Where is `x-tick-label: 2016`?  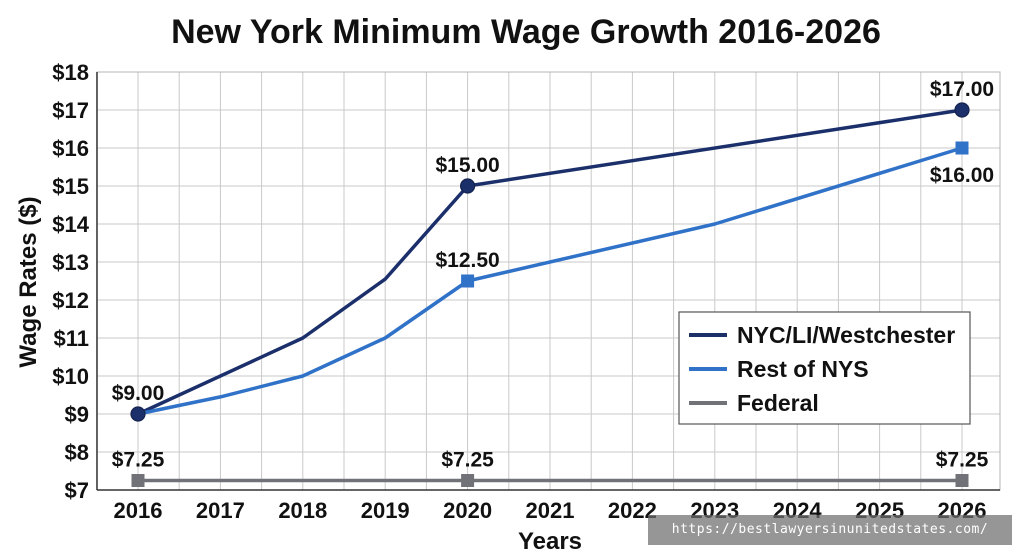
x-tick-label: 2016 is located at coordinates (138, 510).